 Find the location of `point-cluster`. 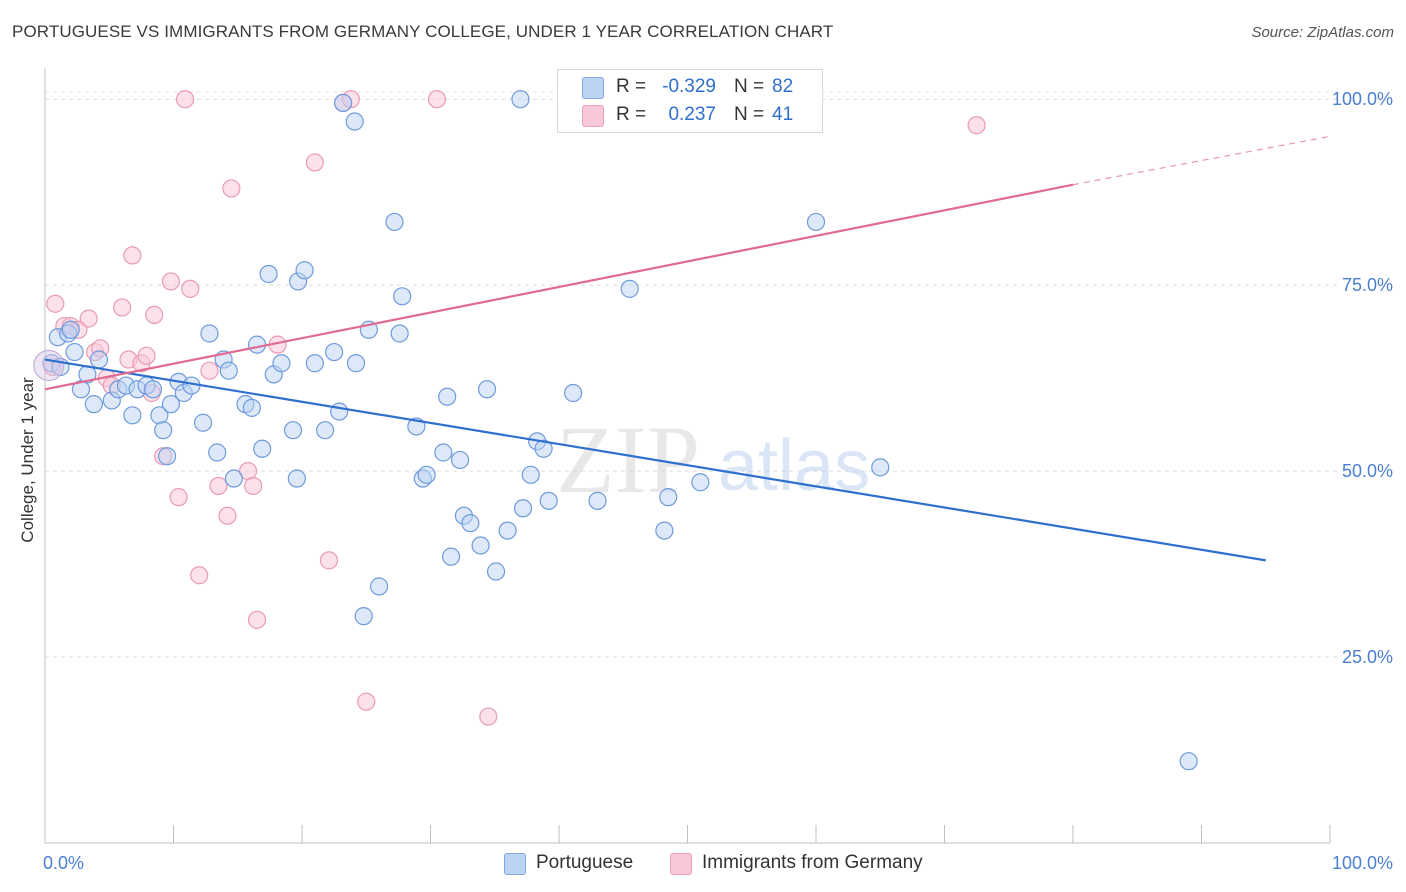

point-cluster is located at coordinates (49, 365).